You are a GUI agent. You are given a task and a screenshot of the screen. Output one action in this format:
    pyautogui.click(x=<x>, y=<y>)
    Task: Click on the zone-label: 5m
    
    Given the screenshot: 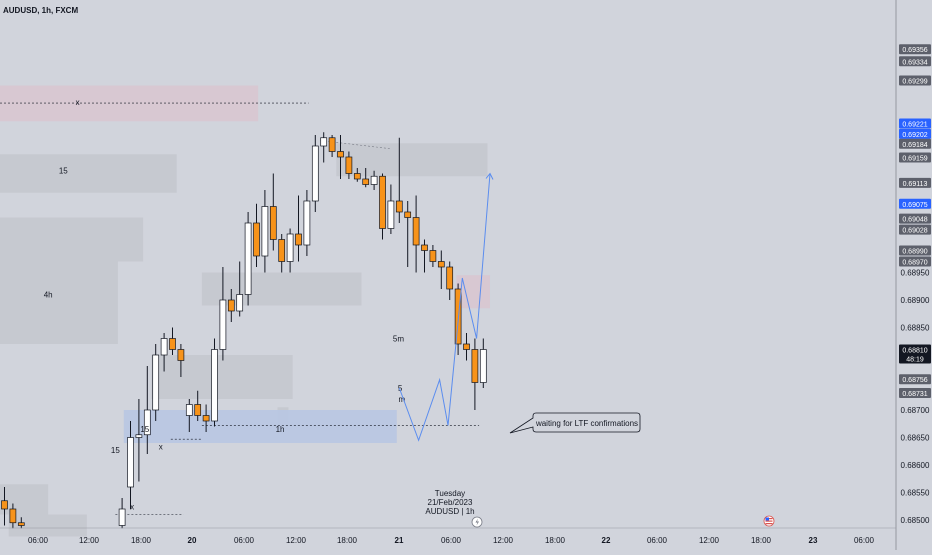 What is the action you would take?
    pyautogui.click(x=398, y=338)
    